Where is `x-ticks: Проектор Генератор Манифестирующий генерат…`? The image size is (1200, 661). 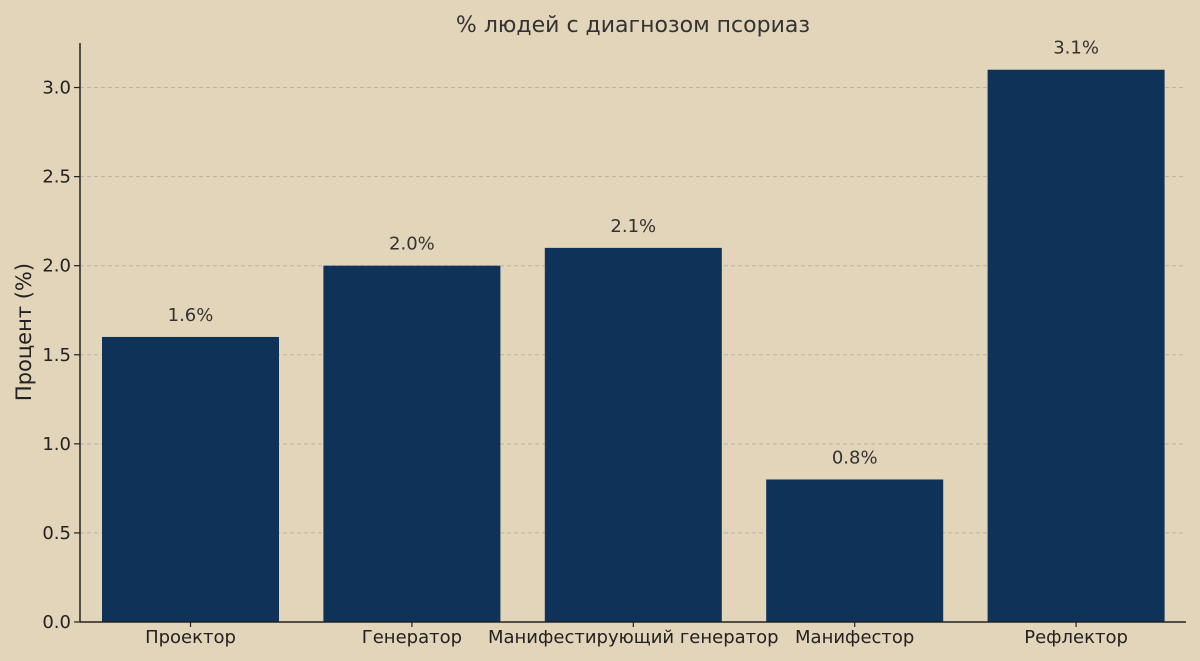 x-ticks: Проектор Генератор Манифестирующий генерат… is located at coordinates (636, 635).